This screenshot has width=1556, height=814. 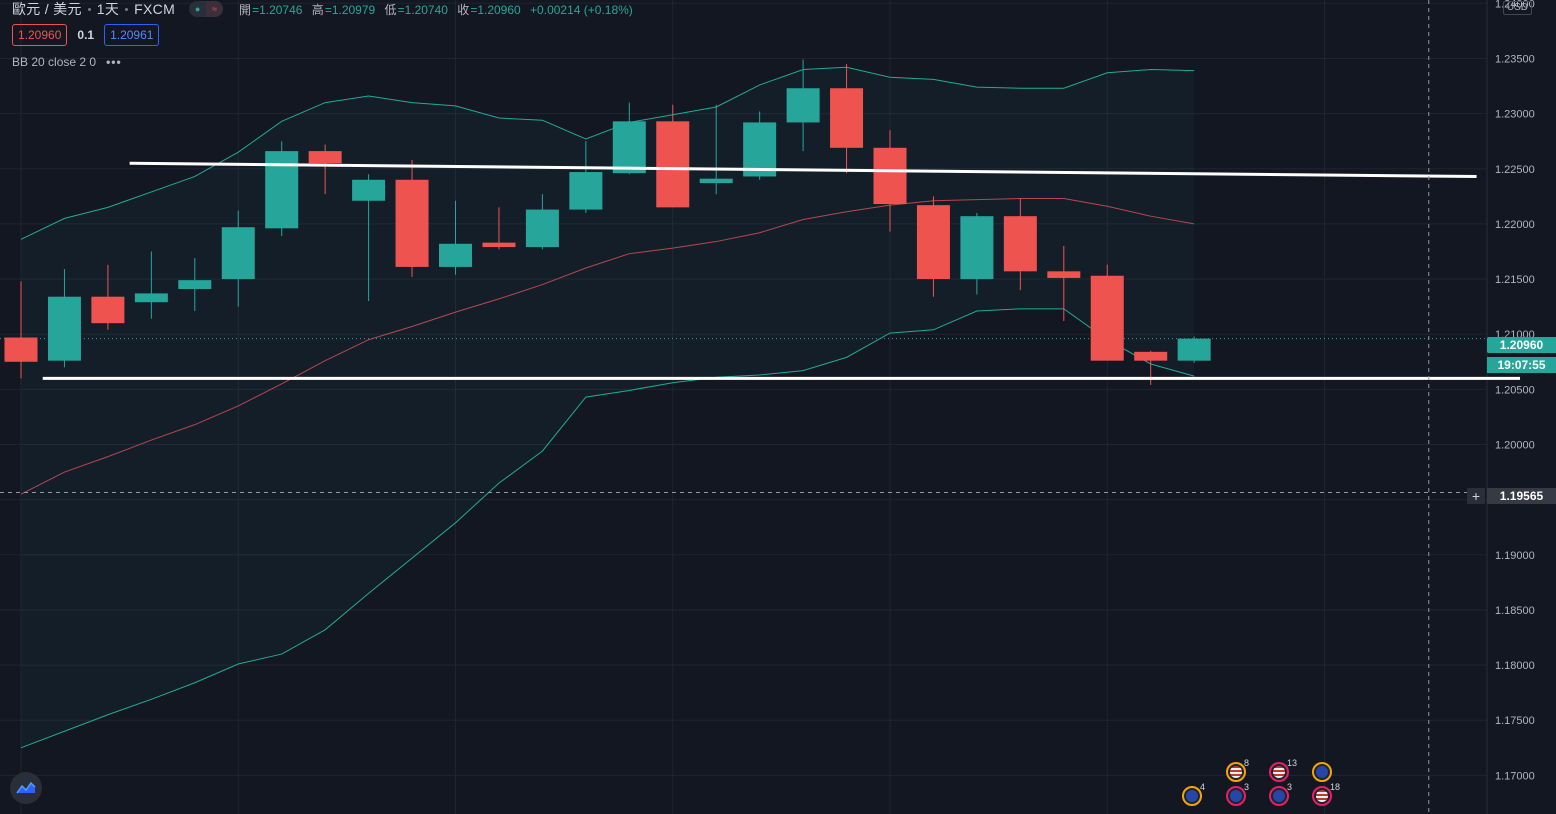 What do you see at coordinates (1515, 5) in the screenshot?
I see `price-axis-tick: 1.24000` at bounding box center [1515, 5].